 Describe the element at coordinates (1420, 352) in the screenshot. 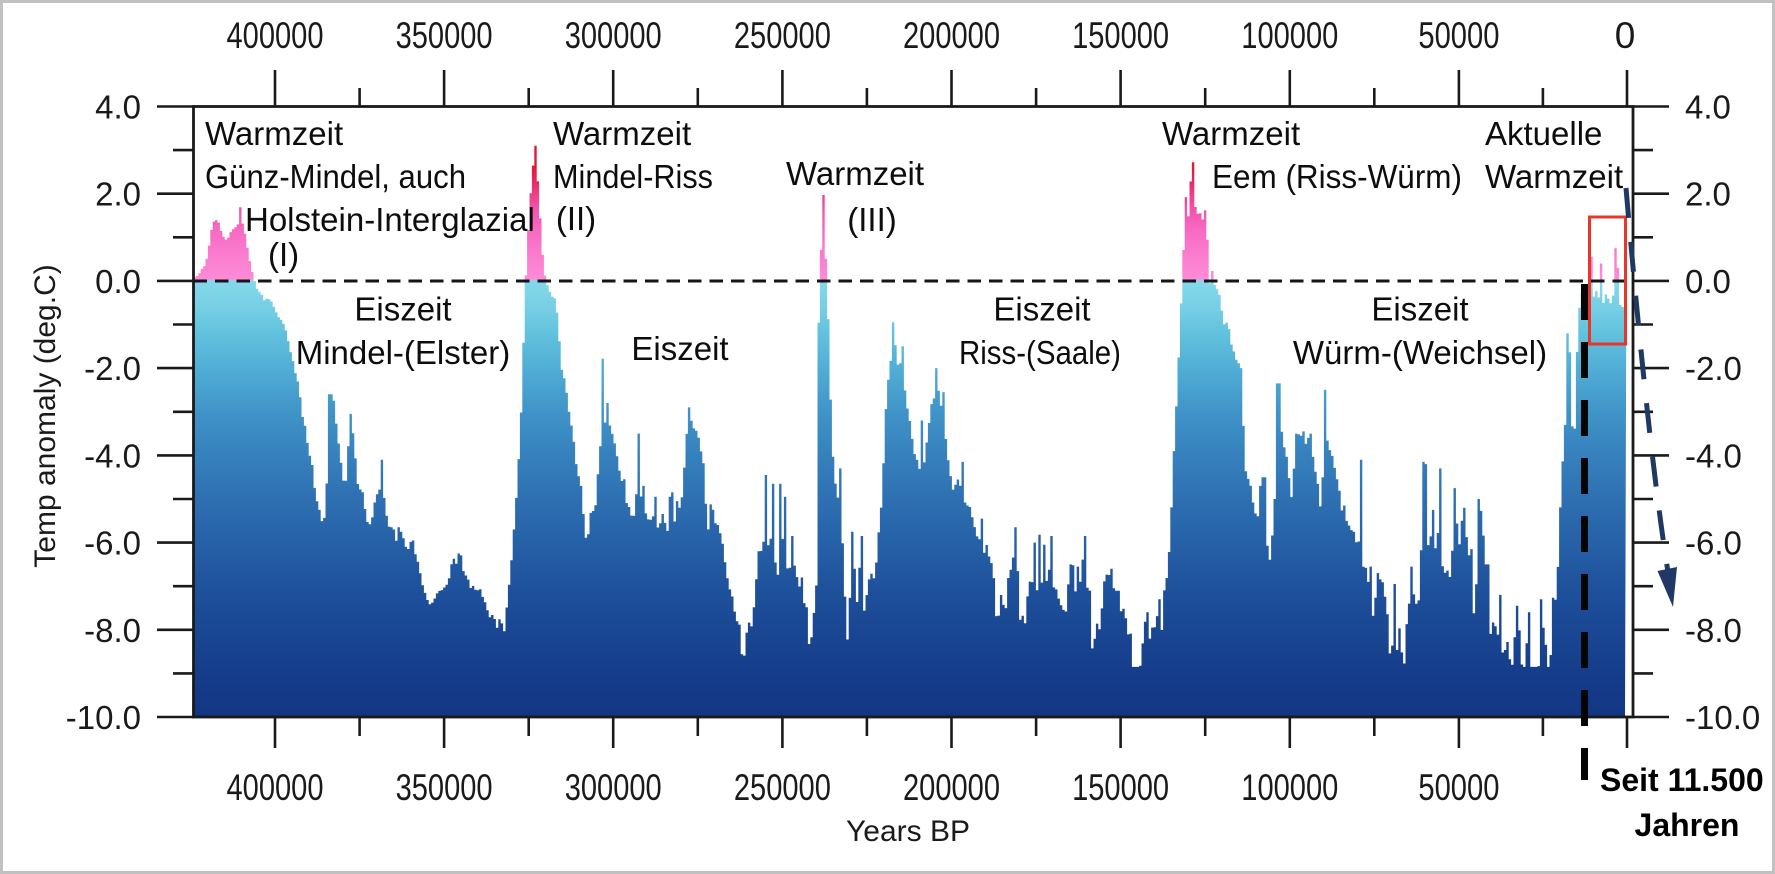

I see `svg-text: Würm-(Weichsel)` at that location.